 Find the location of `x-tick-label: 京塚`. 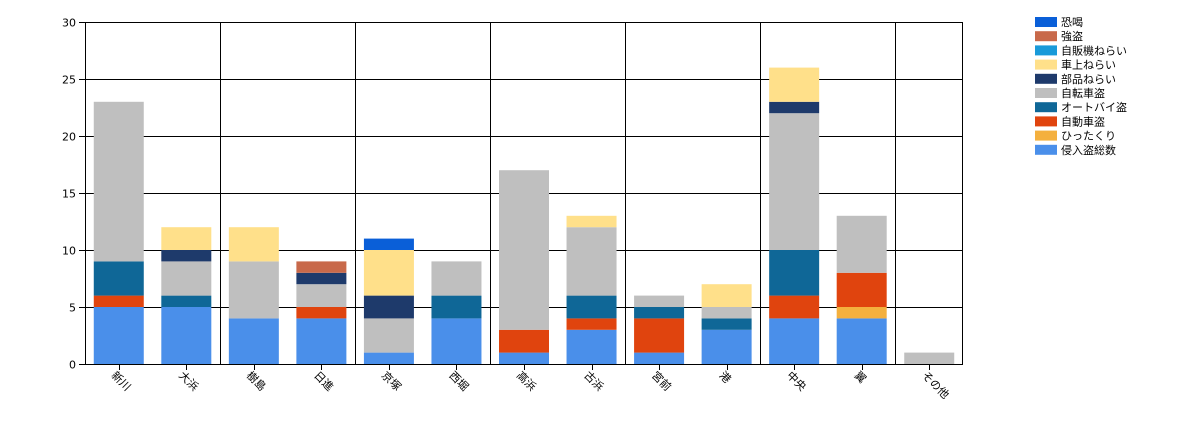

x-tick-label: 京塚 is located at coordinates (391, 380).